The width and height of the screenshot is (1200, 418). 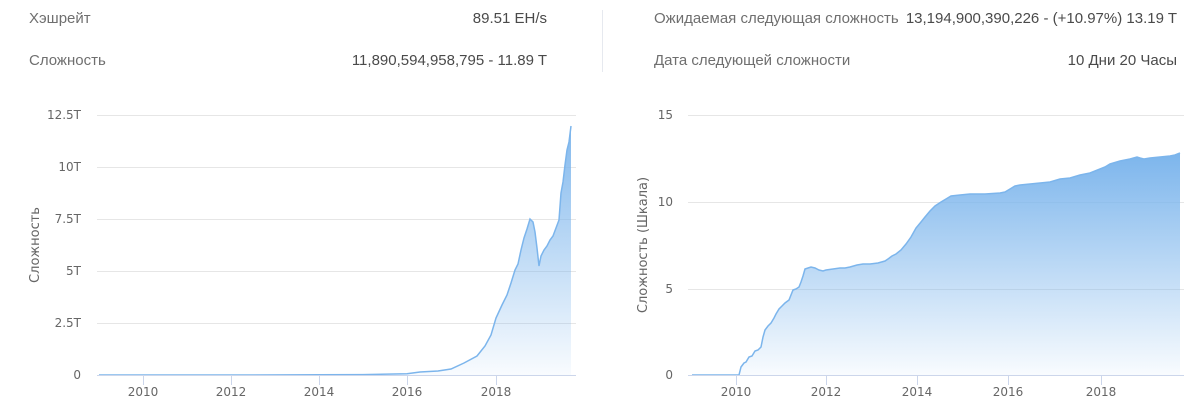 I want to click on svg-text: 12.5T, so click(x=64, y=115).